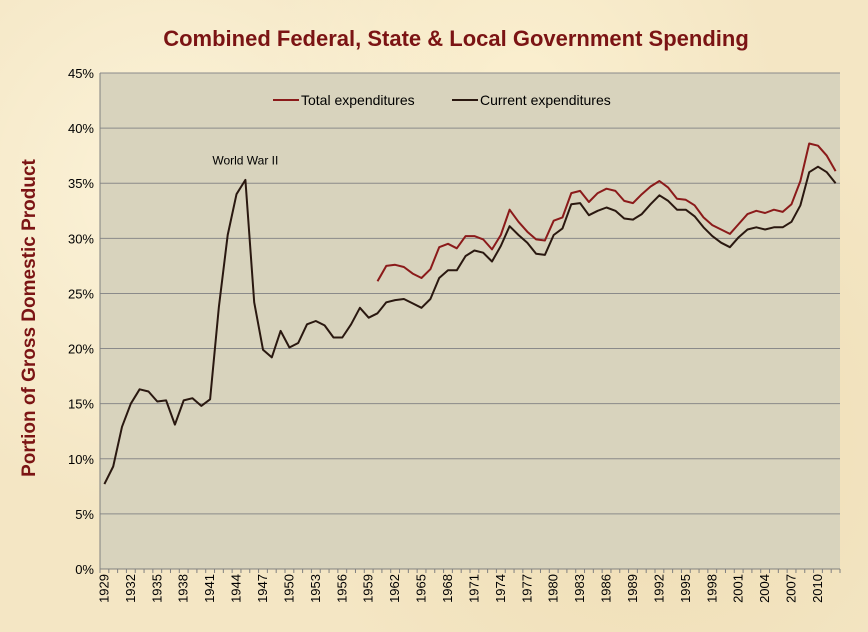 The height and width of the screenshot is (632, 868). Describe the element at coordinates (442, 100) in the screenshot. I see `legend: Total expenditures Current expenditures` at that location.